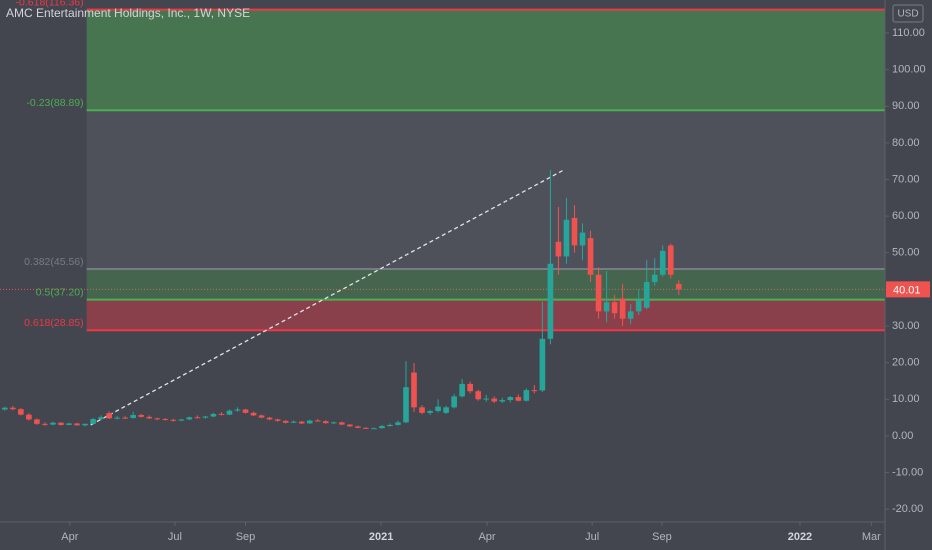 This screenshot has height=550, width=932. What do you see at coordinates (906, 106) in the screenshot?
I see `y-tick-label: 90.00` at bounding box center [906, 106].